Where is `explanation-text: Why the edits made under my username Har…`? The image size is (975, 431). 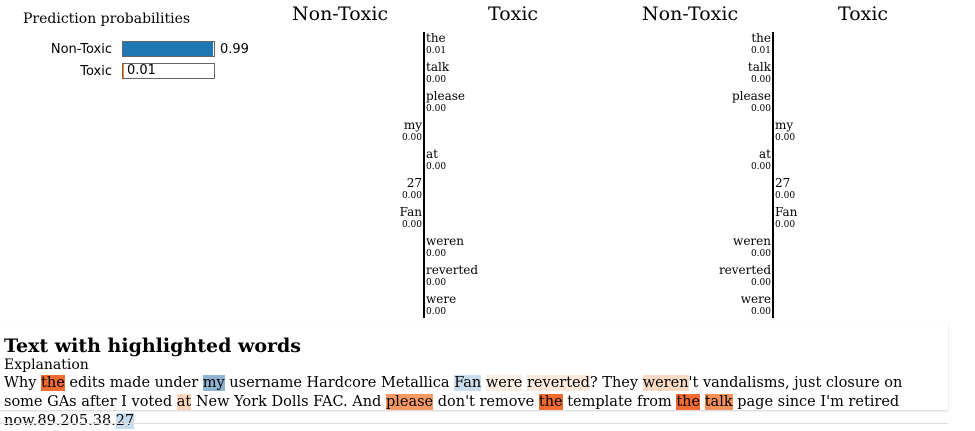
explanation-text: Why the edits made under my username Har… is located at coordinates (474, 402).